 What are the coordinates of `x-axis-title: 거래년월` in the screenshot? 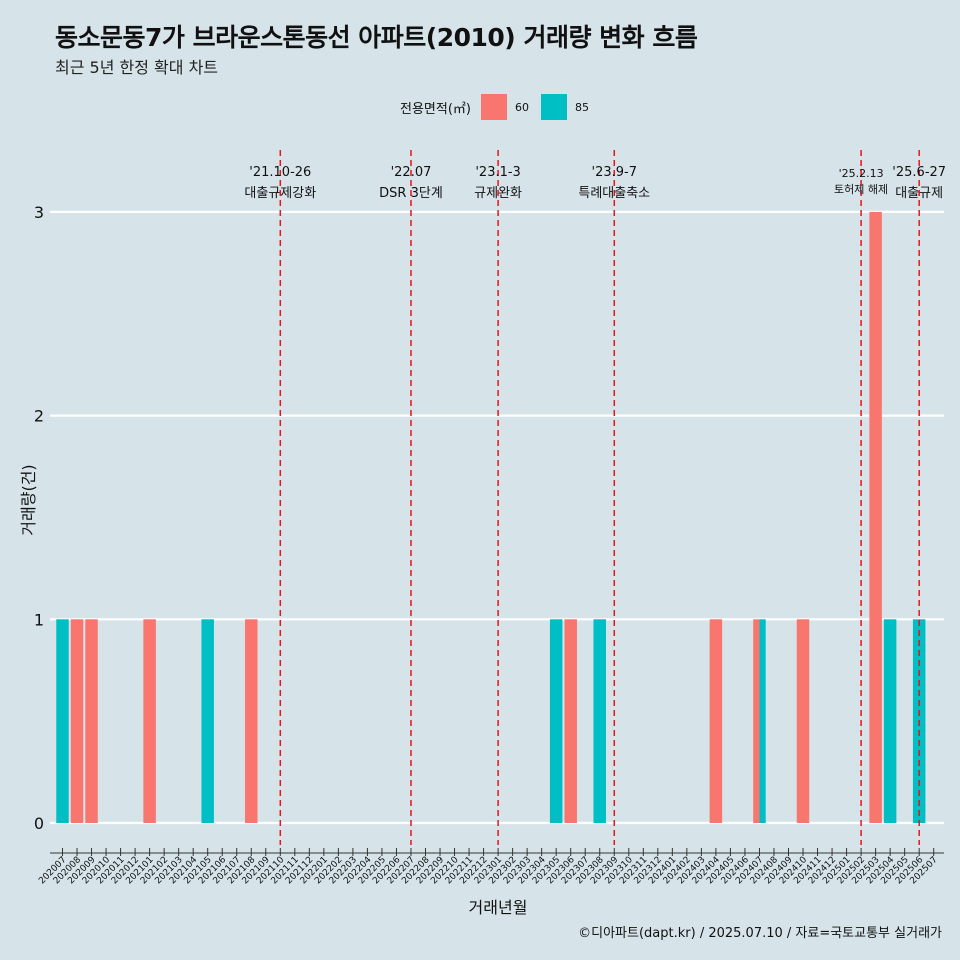 It's located at (498, 907).